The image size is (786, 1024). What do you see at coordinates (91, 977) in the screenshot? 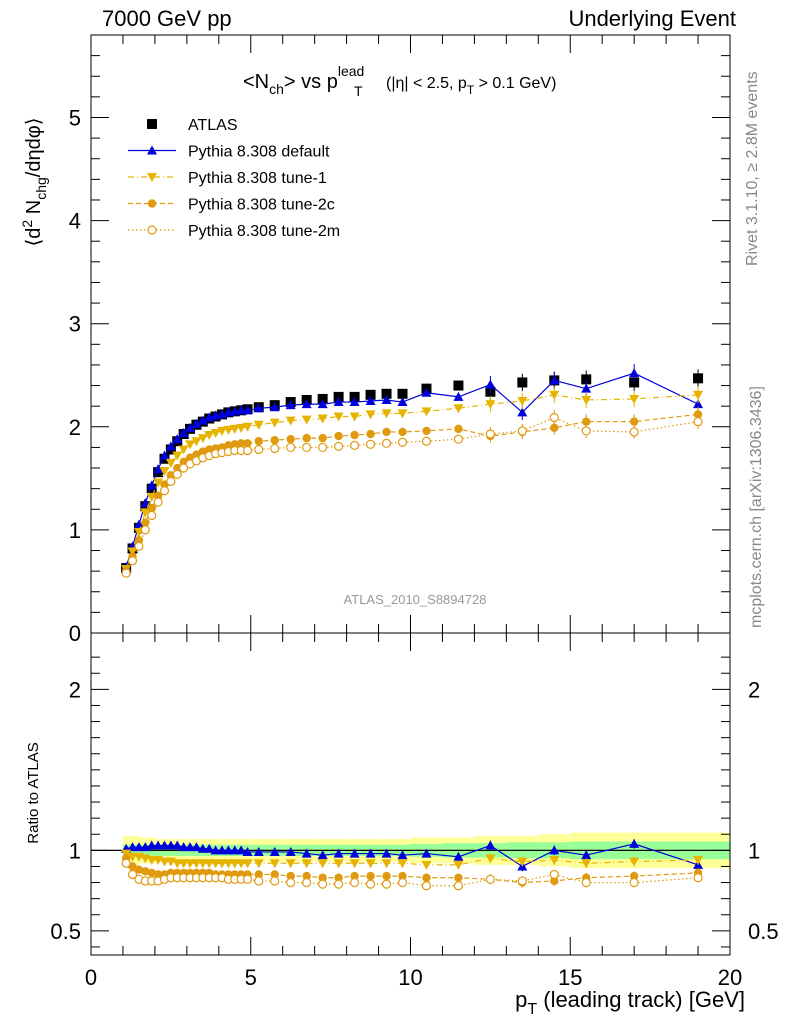
I see `xtick-label: 0` at bounding box center [91, 977].